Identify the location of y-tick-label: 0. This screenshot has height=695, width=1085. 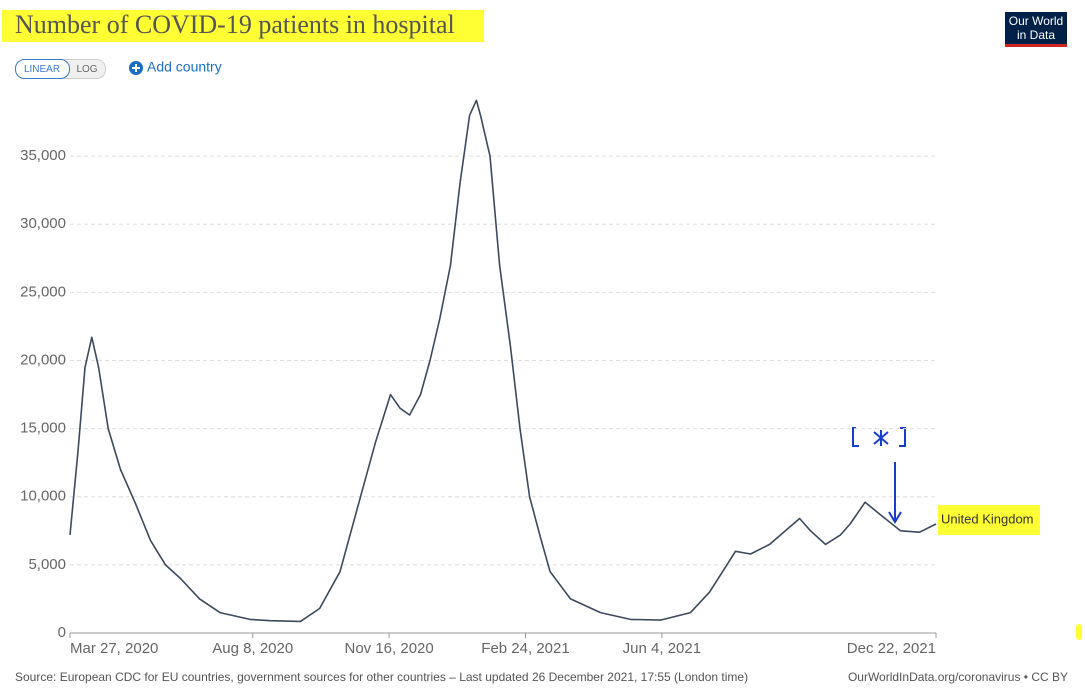
(62, 632).